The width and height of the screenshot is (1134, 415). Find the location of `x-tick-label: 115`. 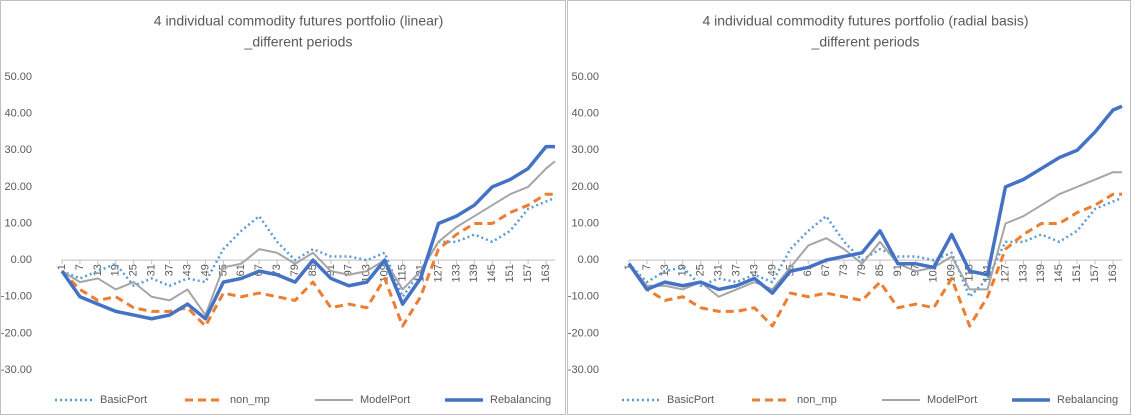

x-tick-label: 115 is located at coordinates (403, 273).